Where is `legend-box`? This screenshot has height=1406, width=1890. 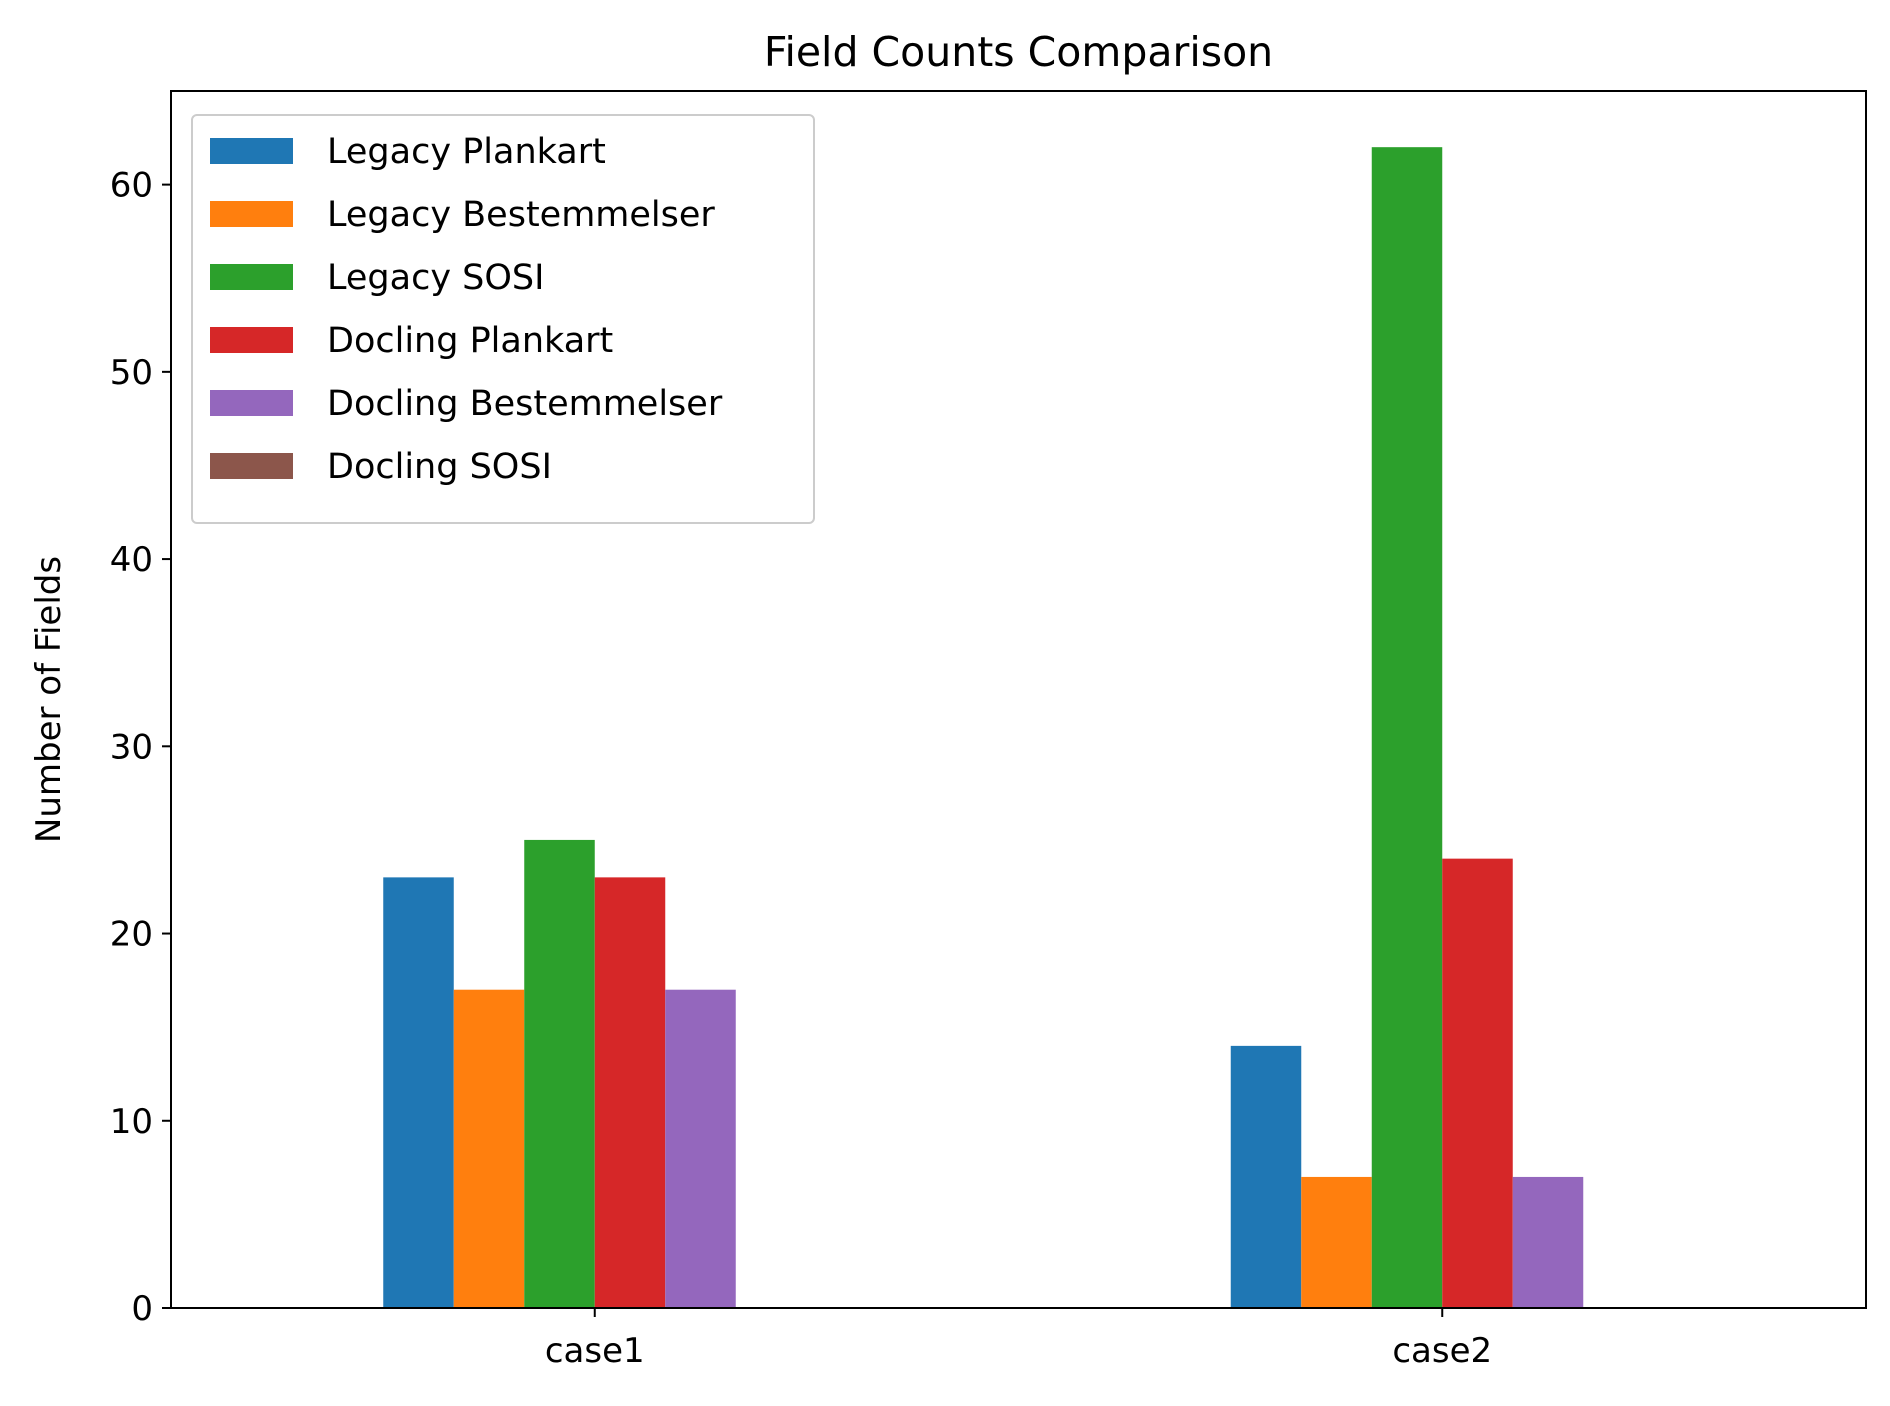
legend-box is located at coordinates (503, 319).